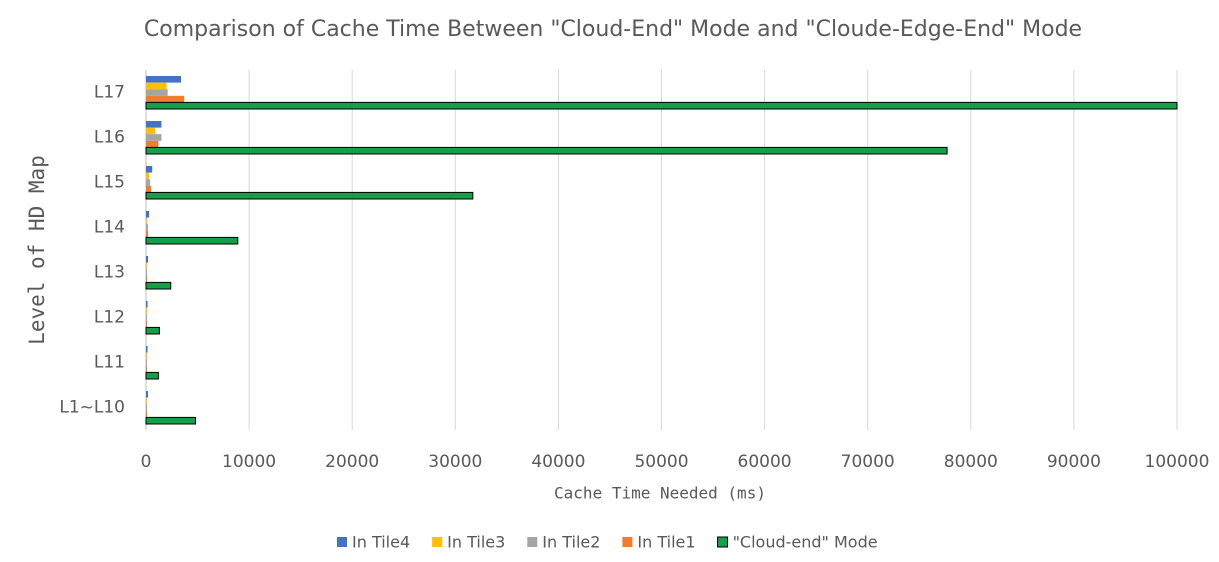  What do you see at coordinates (868, 462) in the screenshot?
I see `x-tick-label: 70000` at bounding box center [868, 462].